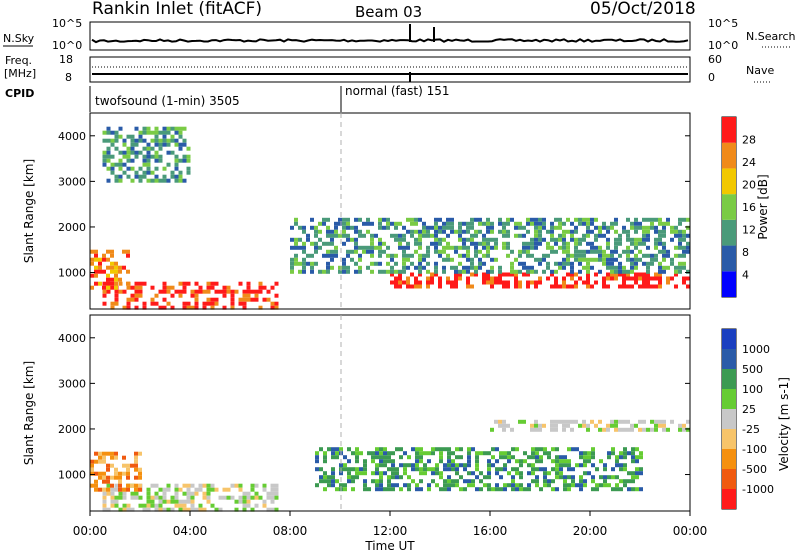 This screenshot has width=800, height=554. What do you see at coordinates (399, 34) in the screenshot?
I see `noise-panel: N.Sky 10^5 10^0 10^5 10^0 N.Search` at bounding box center [399, 34].